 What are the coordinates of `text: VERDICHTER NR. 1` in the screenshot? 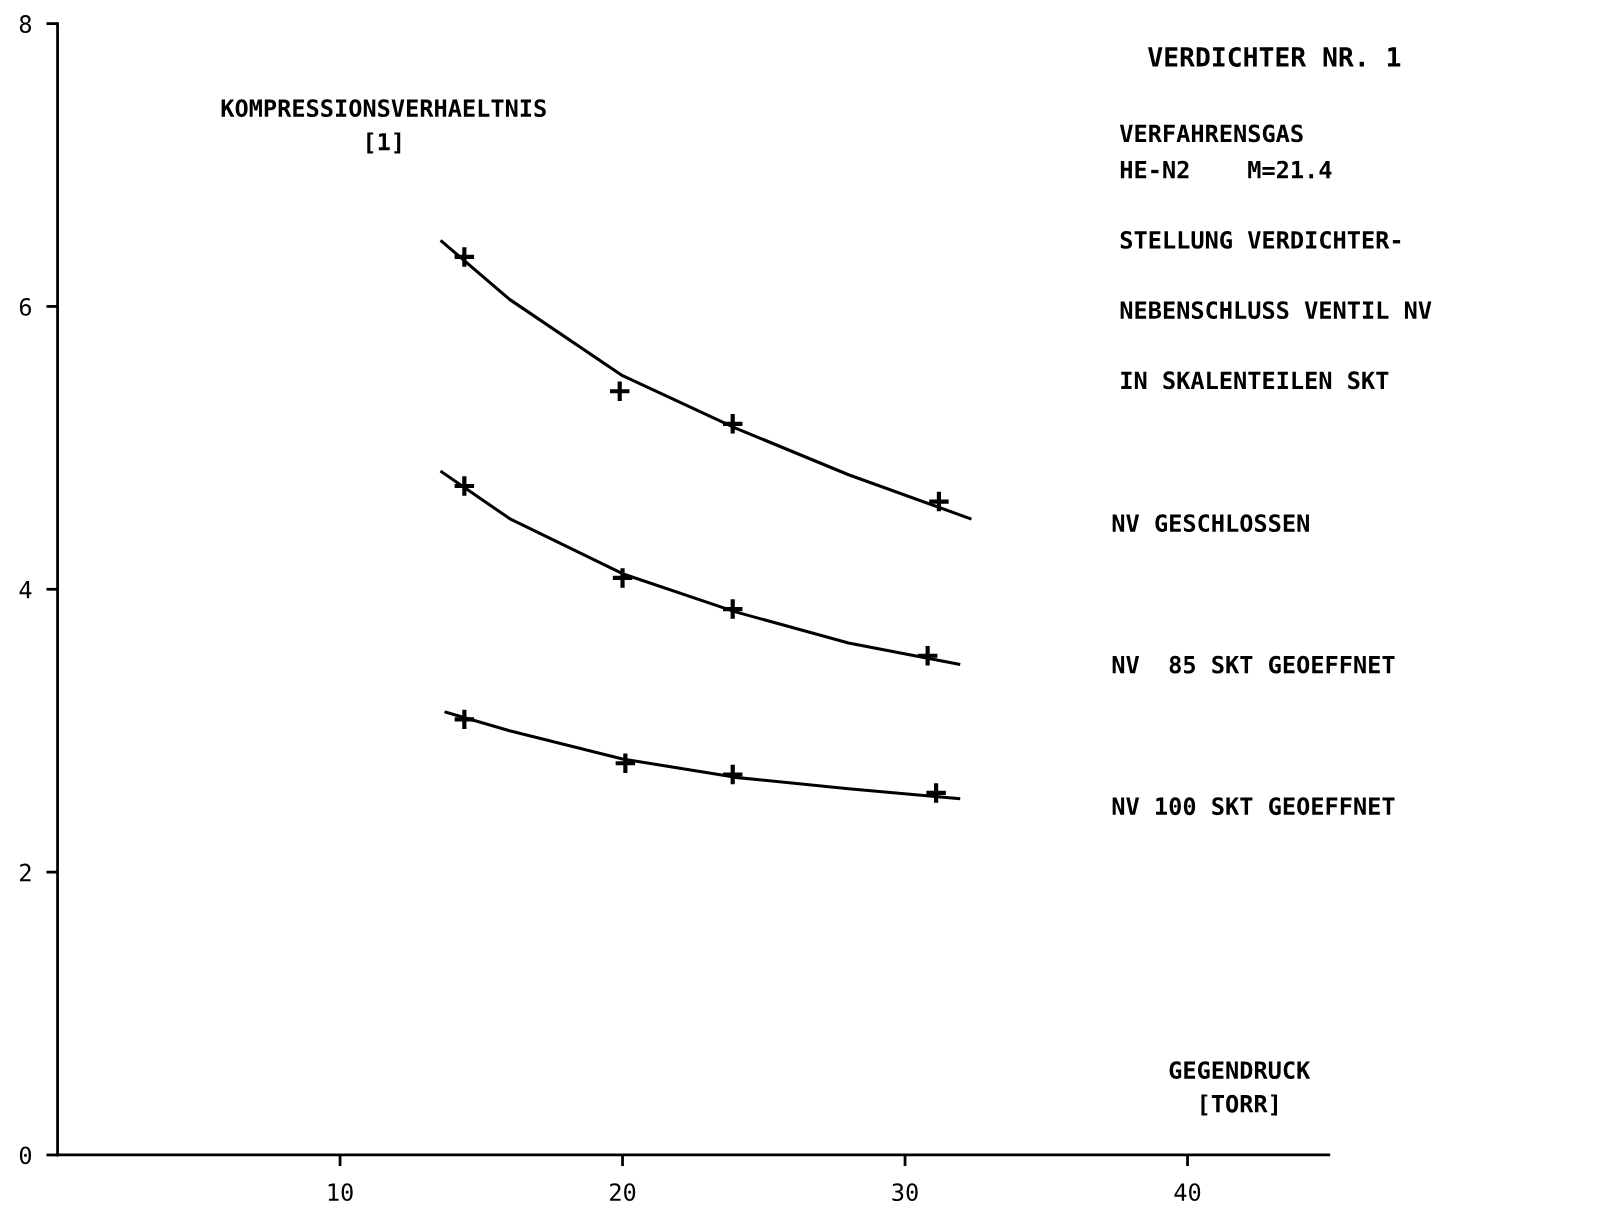 It's located at (1274, 56).